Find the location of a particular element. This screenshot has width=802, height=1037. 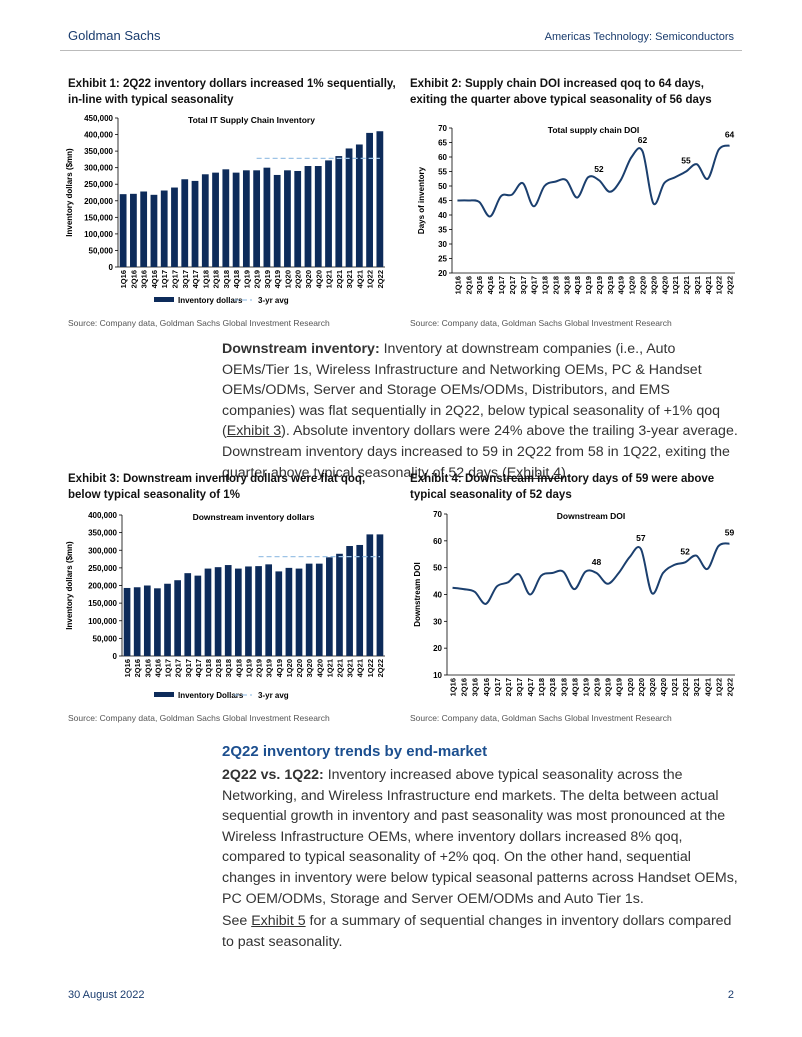

y-tick-label: 100,000 is located at coordinates (98, 234).